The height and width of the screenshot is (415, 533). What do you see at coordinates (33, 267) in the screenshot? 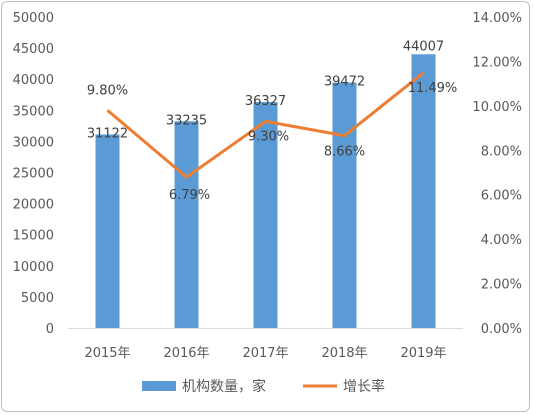
I see `left-tick-label: 10000` at bounding box center [33, 267].